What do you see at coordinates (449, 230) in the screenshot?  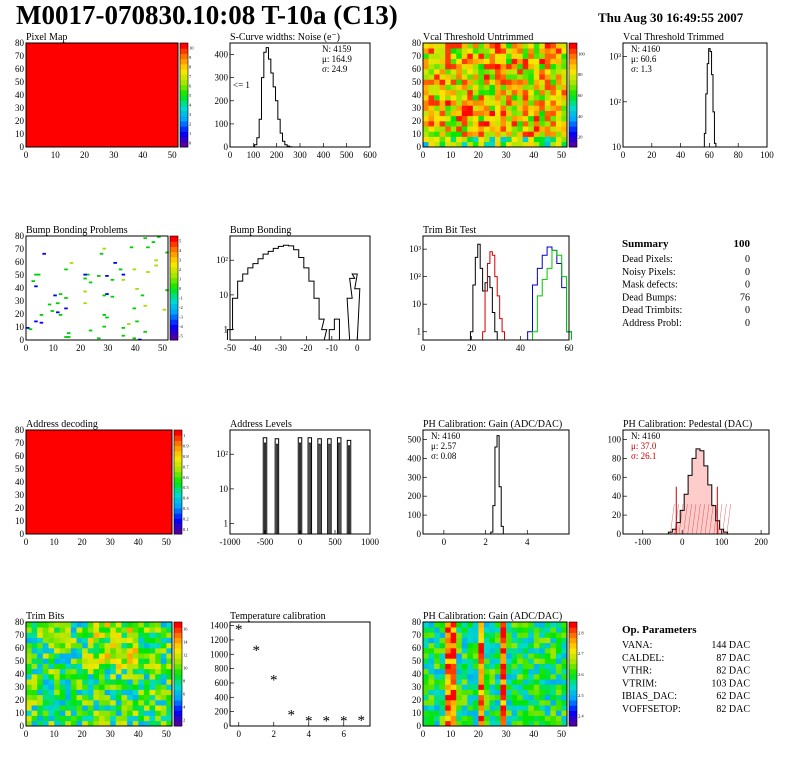 I see `chart-title: Trim Bit Test` at bounding box center [449, 230].